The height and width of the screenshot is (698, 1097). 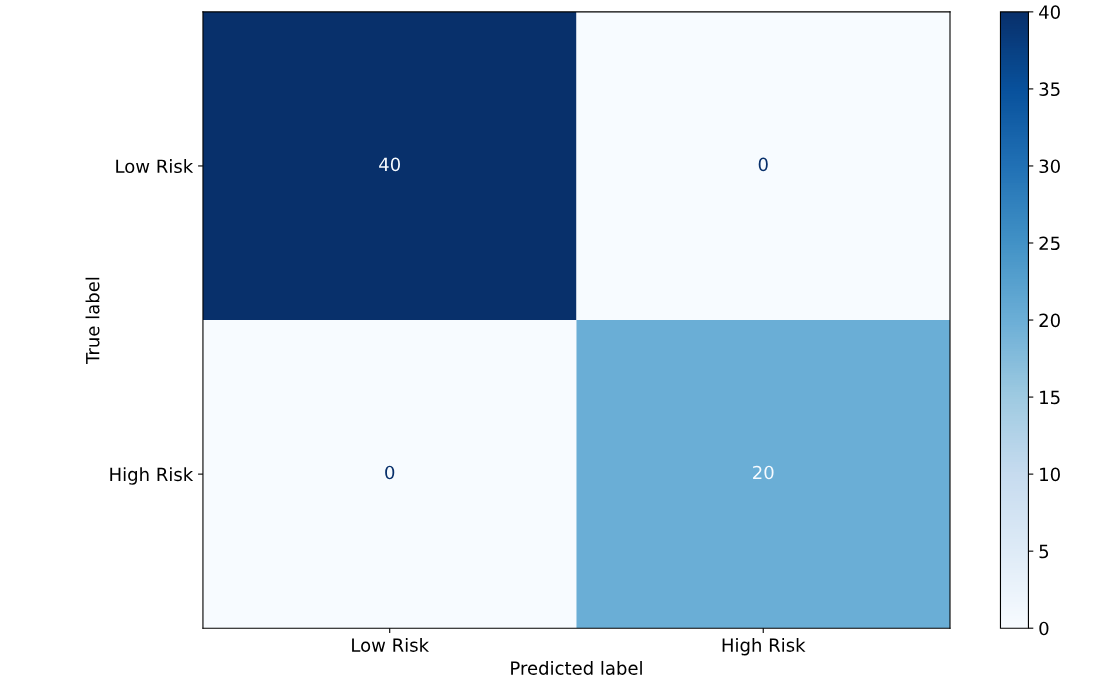 What do you see at coordinates (1050, 397) in the screenshot?
I see `color-bar-label: 15` at bounding box center [1050, 397].